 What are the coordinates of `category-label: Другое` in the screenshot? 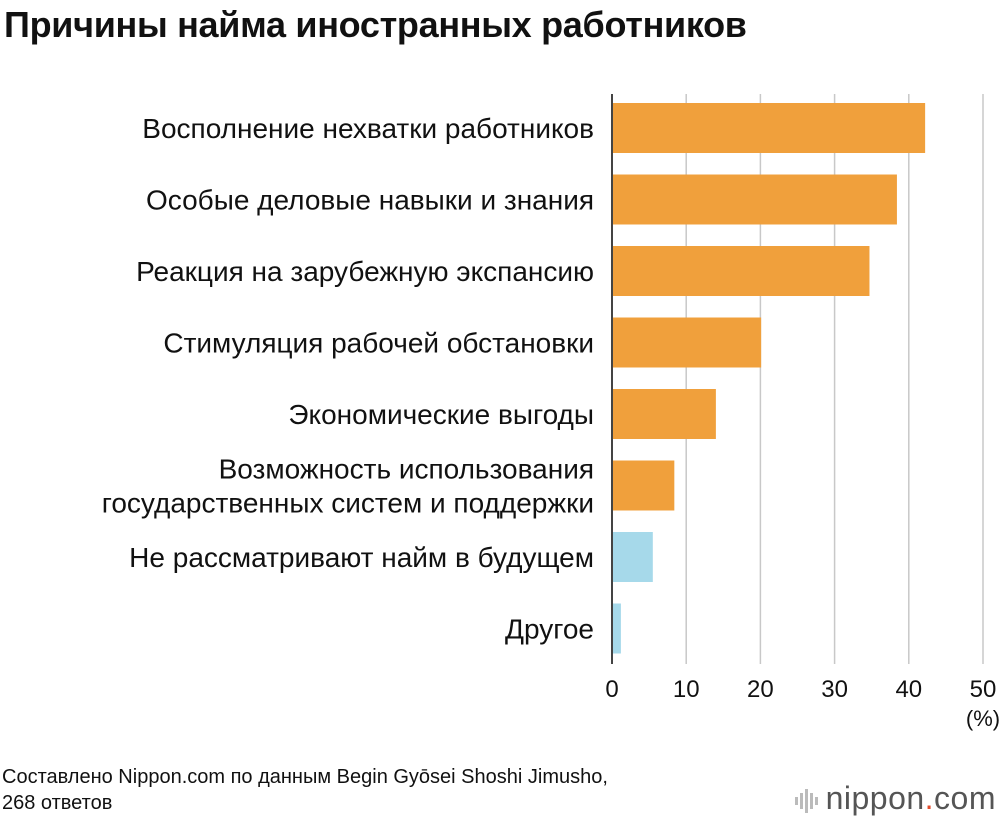 It's located at (549, 629).